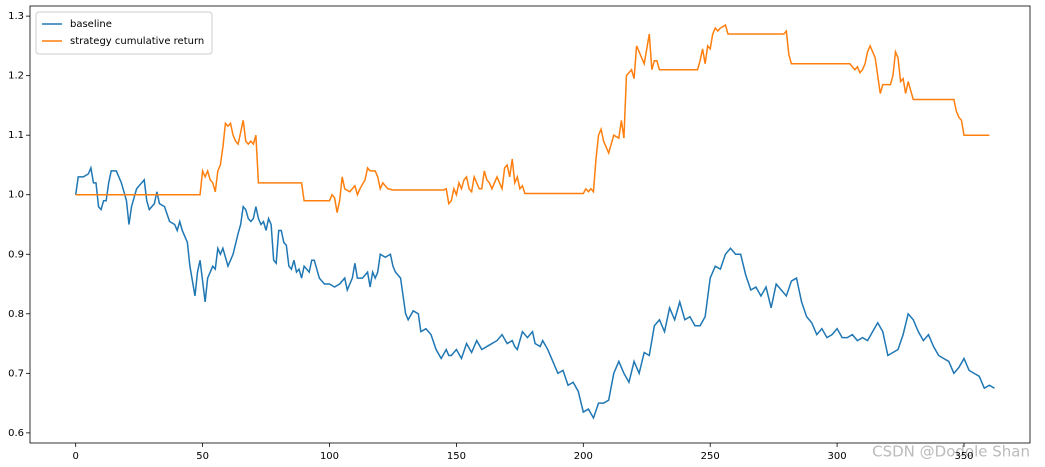  I want to click on y-tick-label: 0.7, so click(16, 373).